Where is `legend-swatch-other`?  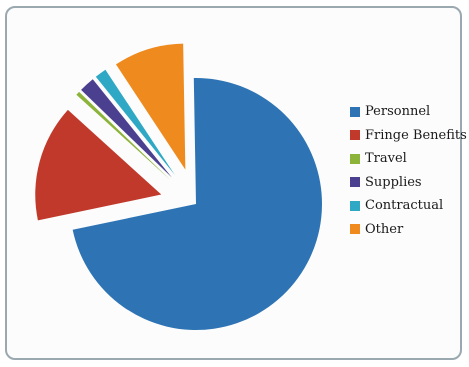 legend-swatch-other is located at coordinates (355, 229).